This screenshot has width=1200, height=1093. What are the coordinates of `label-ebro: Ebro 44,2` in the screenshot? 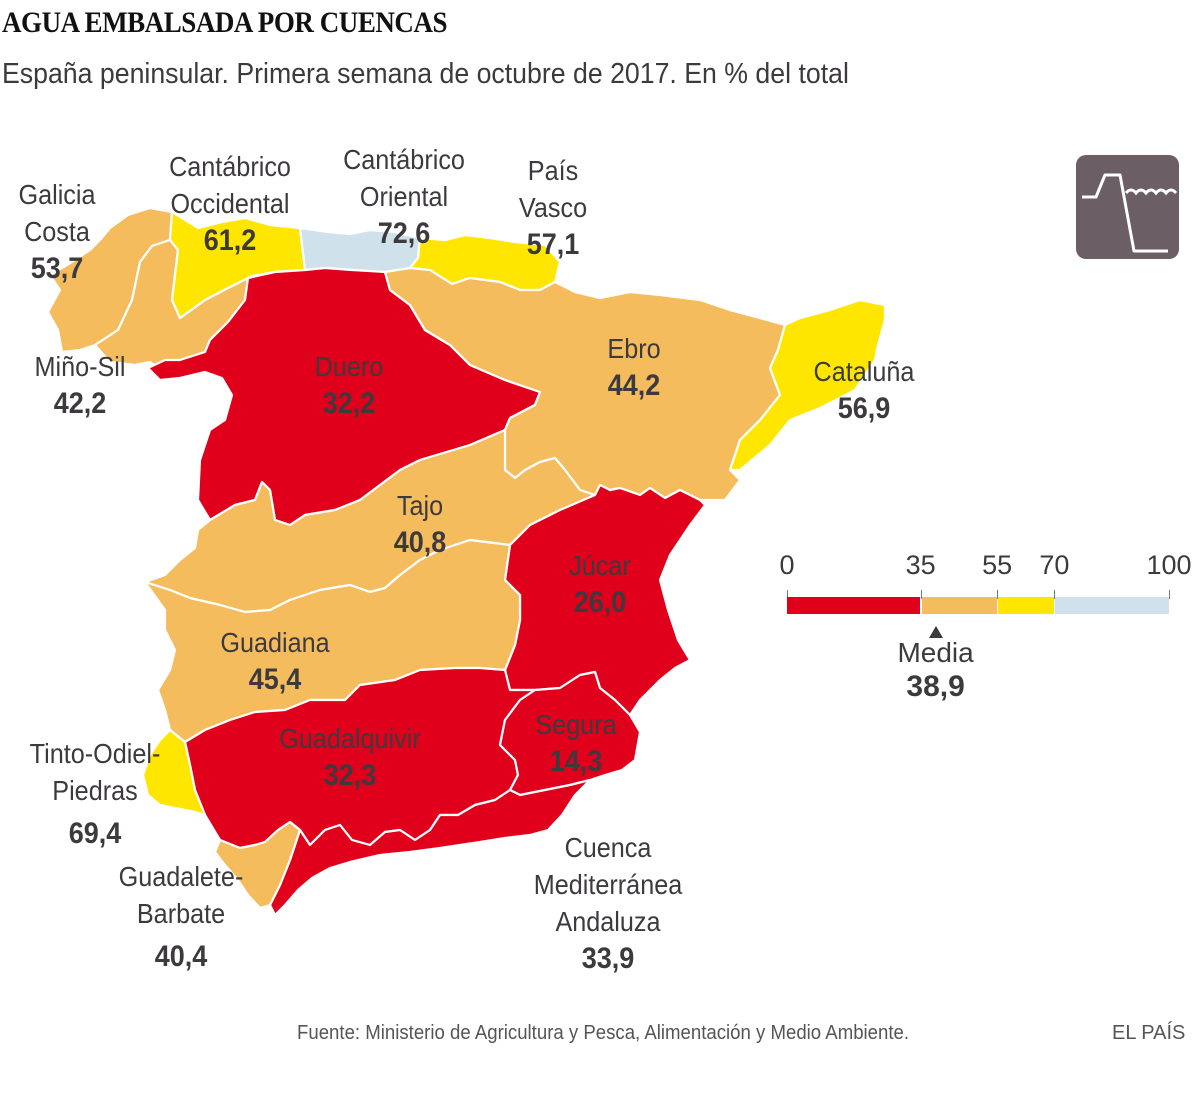 It's located at (633, 367).